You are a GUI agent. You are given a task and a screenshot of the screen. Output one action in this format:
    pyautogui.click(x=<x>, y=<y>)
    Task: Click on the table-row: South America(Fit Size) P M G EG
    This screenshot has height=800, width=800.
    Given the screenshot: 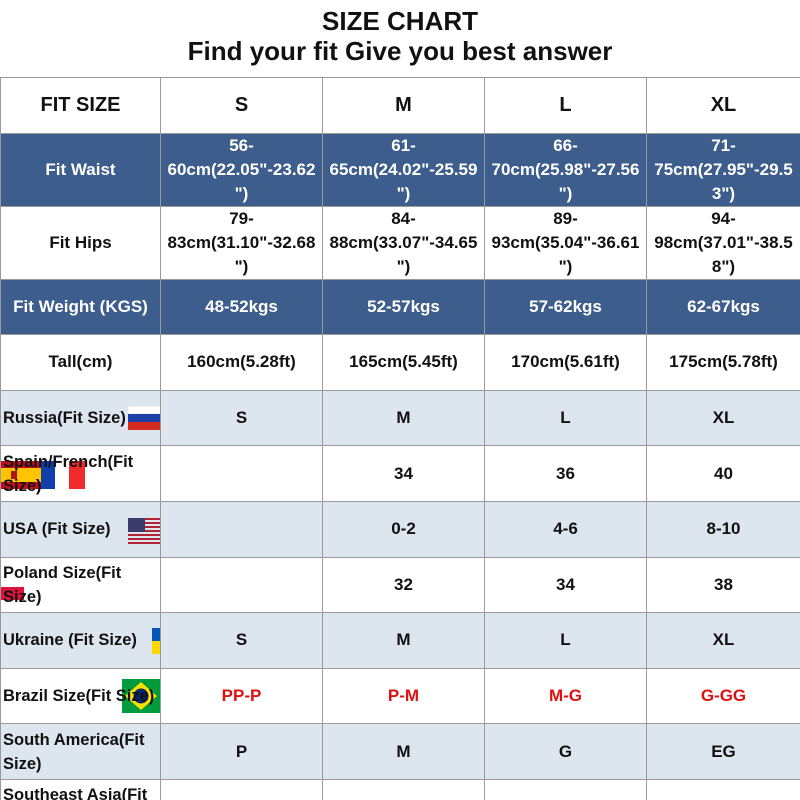 What is the action you would take?
    pyautogui.click(x=400, y=751)
    